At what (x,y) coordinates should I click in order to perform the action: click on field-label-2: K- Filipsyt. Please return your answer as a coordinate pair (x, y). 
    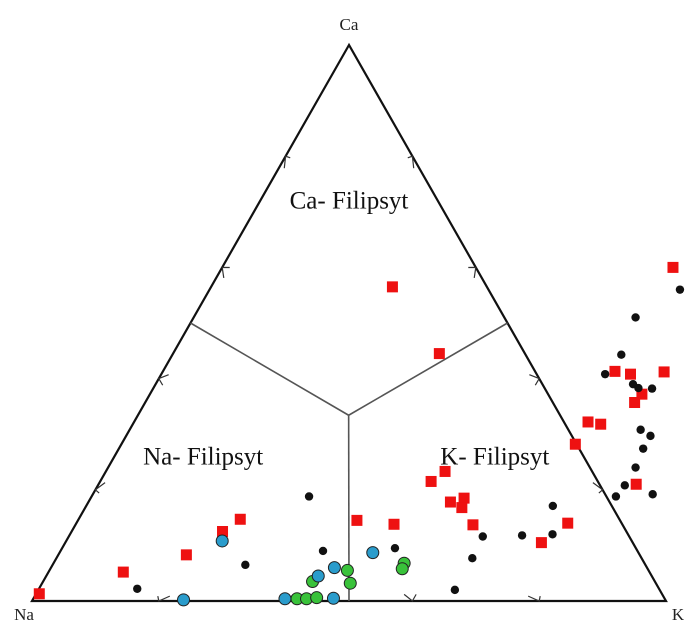
    Looking at the image, I should click on (494, 456).